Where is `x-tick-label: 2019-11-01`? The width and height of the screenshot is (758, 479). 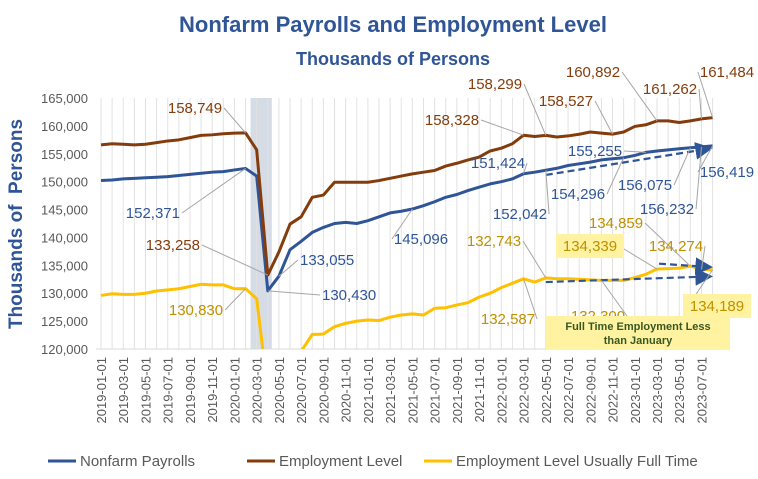
x-tick-label: 2019-11-01 is located at coordinates (212, 390).